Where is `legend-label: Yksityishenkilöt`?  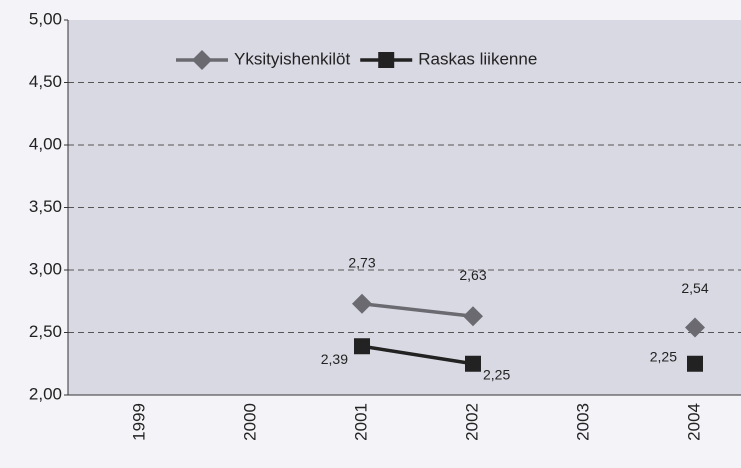 legend-label: Yksityishenkilöt is located at coordinates (292, 58).